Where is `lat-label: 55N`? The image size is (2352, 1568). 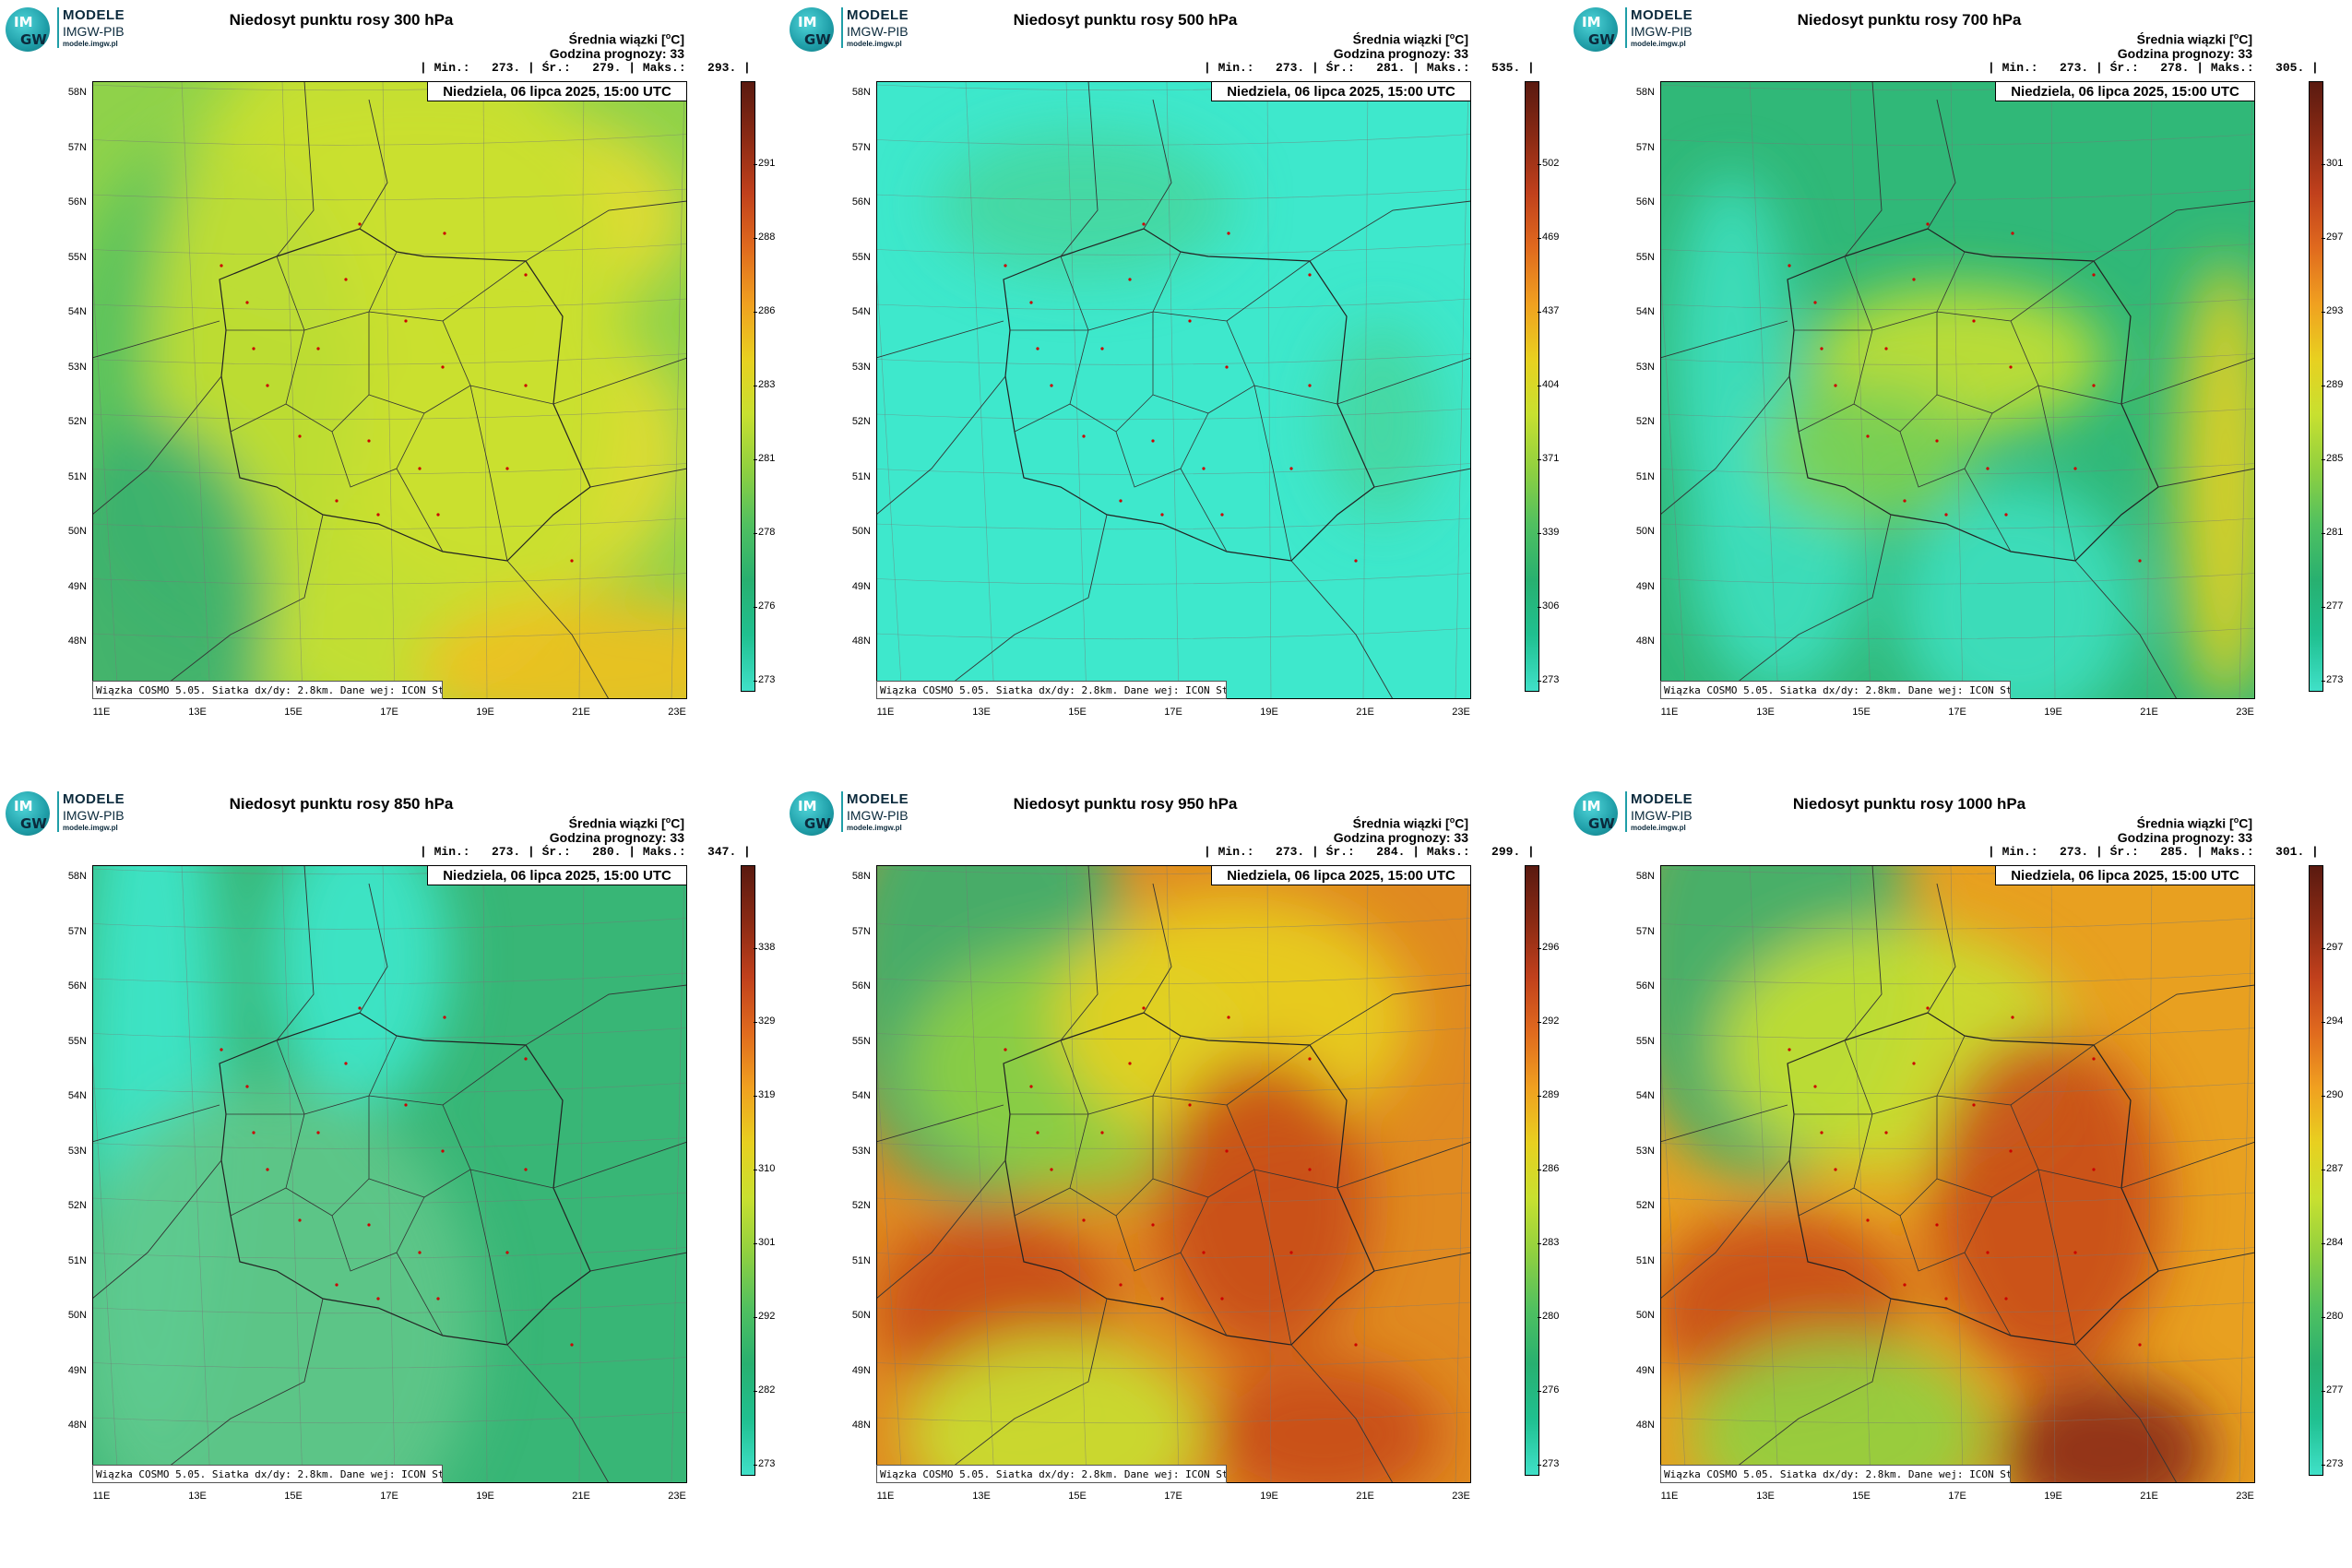
lat-label: 55N is located at coordinates (77, 1041).